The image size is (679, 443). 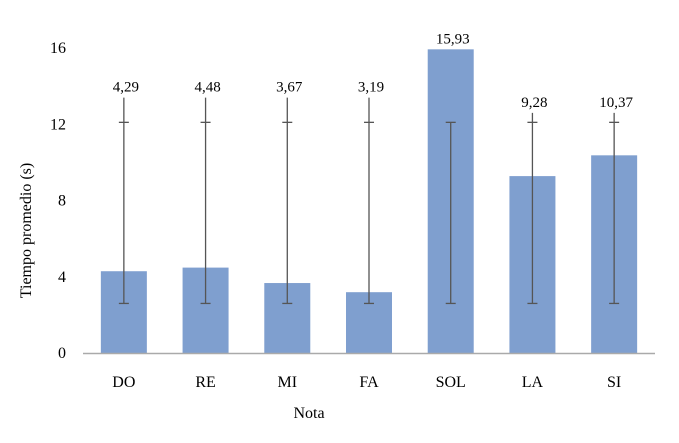 What do you see at coordinates (62, 277) in the screenshot?
I see `y-tick-label: 4` at bounding box center [62, 277].